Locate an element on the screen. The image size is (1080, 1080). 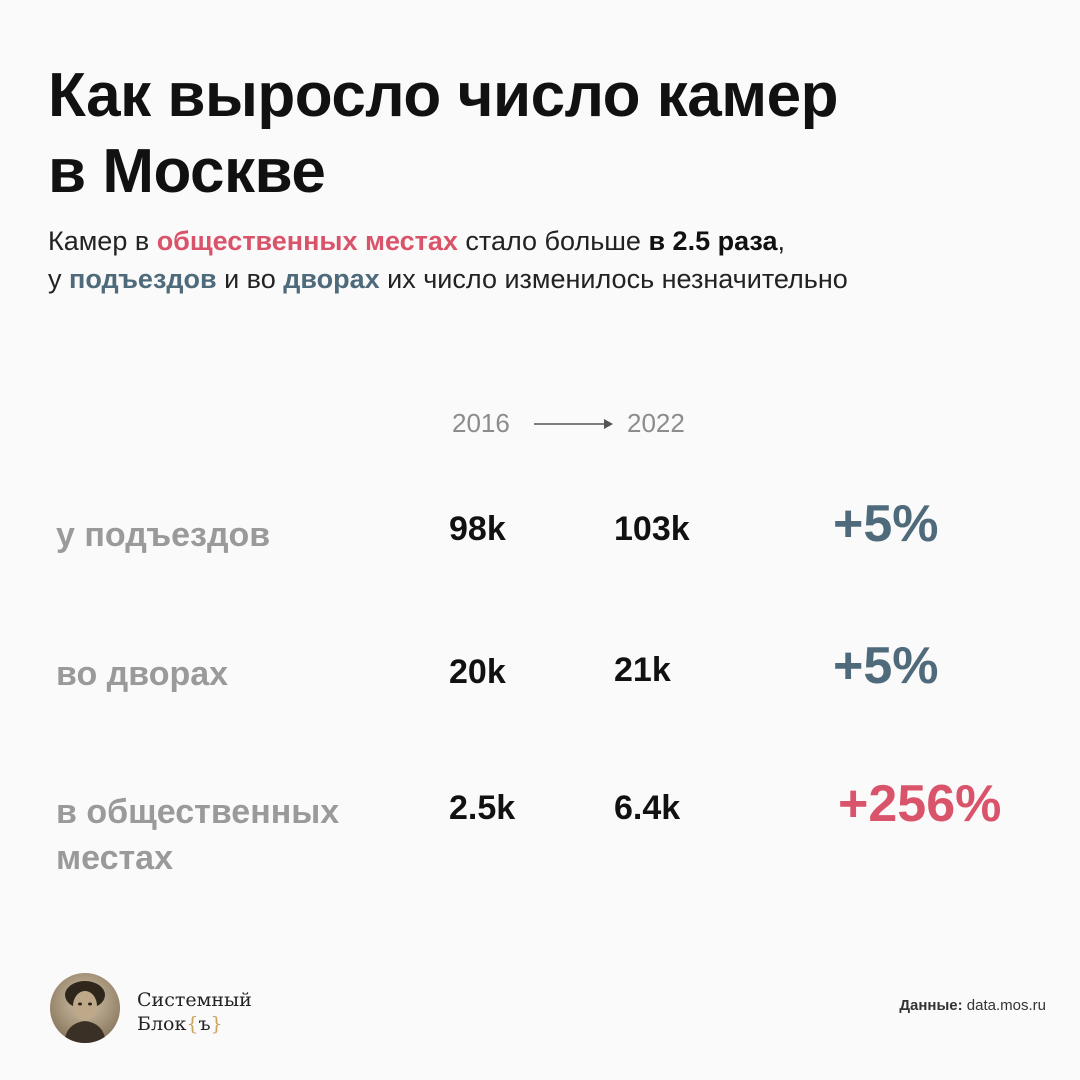
subtitle-text-3: , is located at coordinates (781, 241).